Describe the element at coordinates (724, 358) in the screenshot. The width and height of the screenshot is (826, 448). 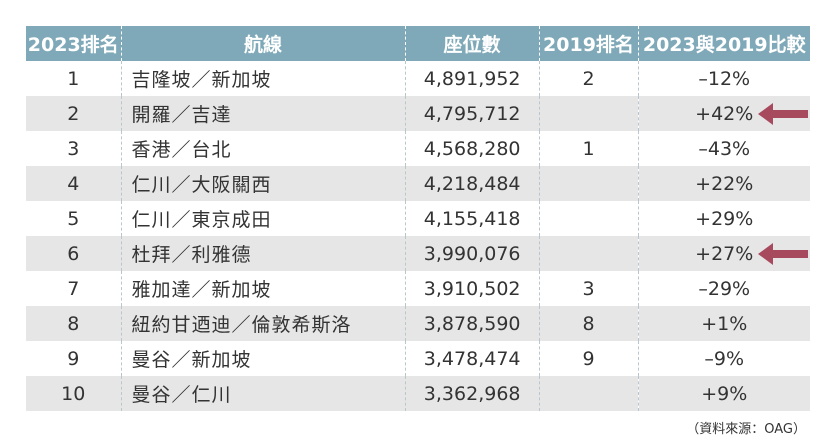
I see `change-cell: –9%` at that location.